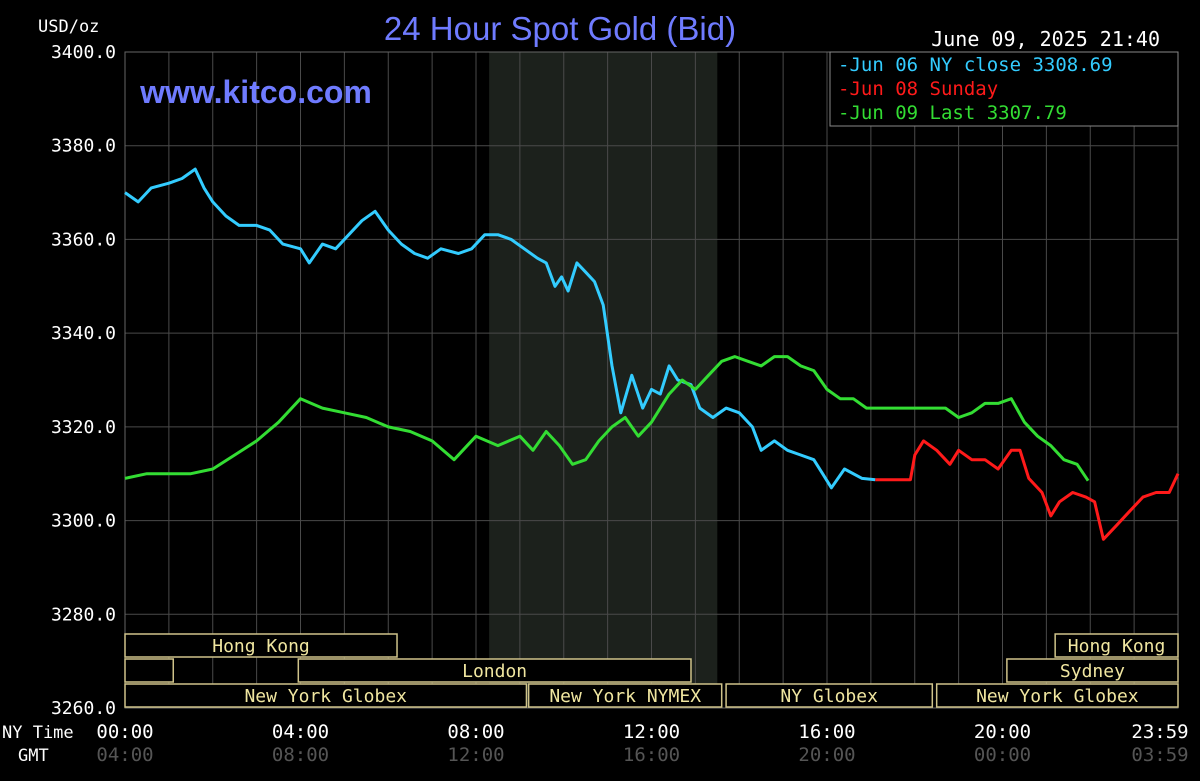 This screenshot has width=1200, height=781. What do you see at coordinates (33, 756) in the screenshot?
I see `gmt-axis-label: GMT` at bounding box center [33, 756].